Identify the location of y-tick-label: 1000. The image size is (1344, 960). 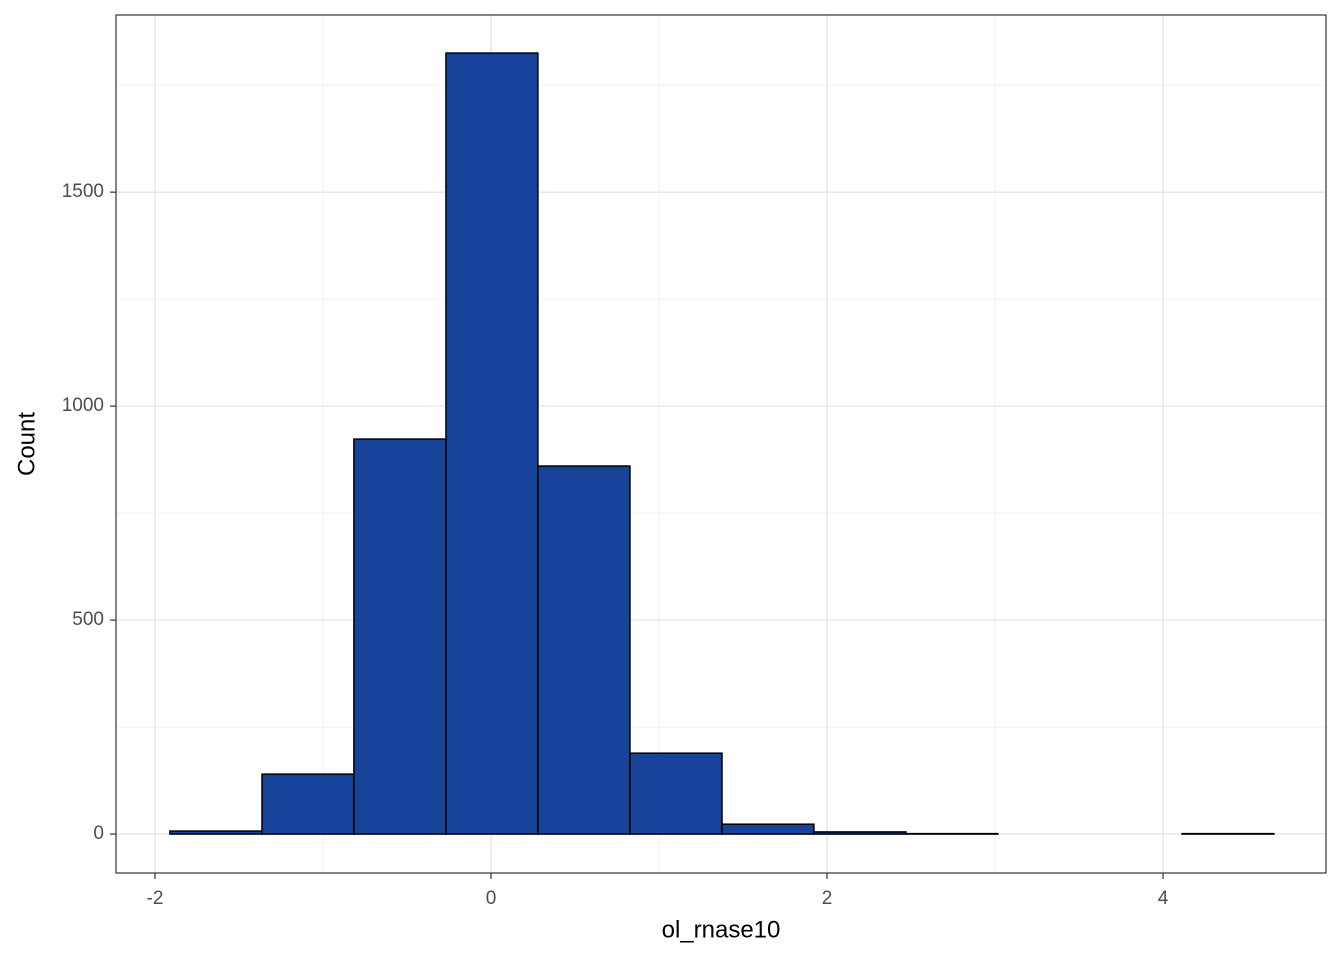
(83, 405).